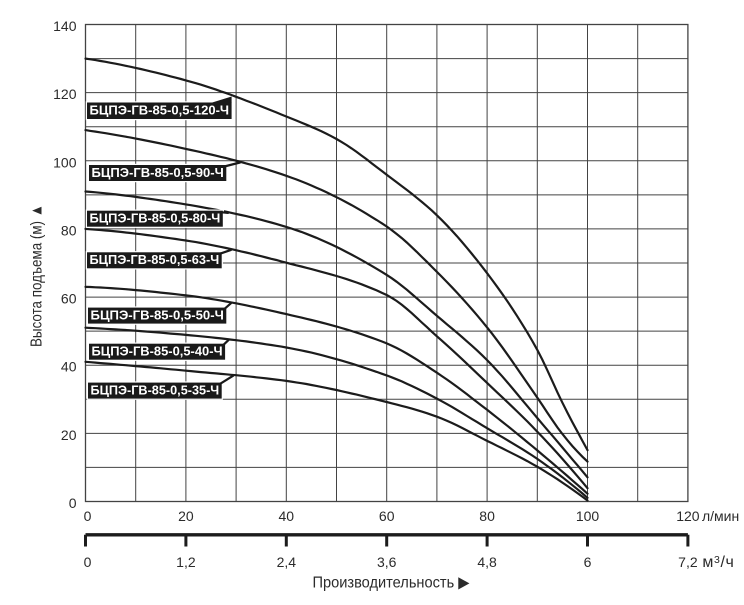 The image size is (744, 605). What do you see at coordinates (157, 351) in the screenshot?
I see `svg-text: БЦПЭ-ГВ-85-0,5-40-Ч` at bounding box center [157, 351].